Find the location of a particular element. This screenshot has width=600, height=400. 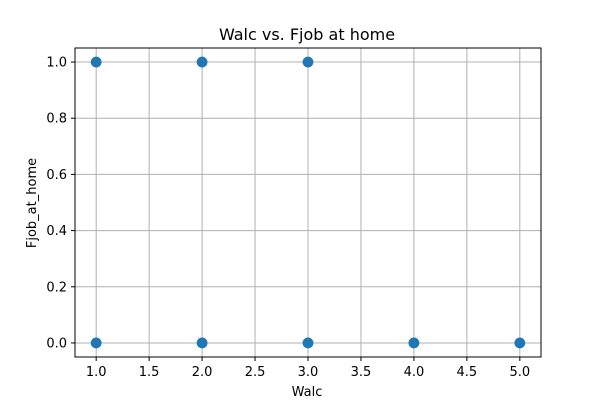

x-tick-label: 5.0 is located at coordinates (519, 372).